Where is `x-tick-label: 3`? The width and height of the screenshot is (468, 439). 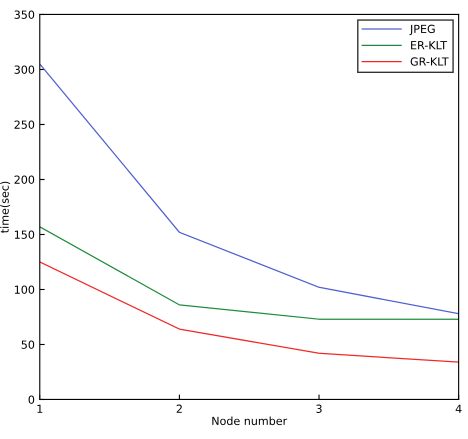
x-tick-label: 3 is located at coordinates (319, 408).